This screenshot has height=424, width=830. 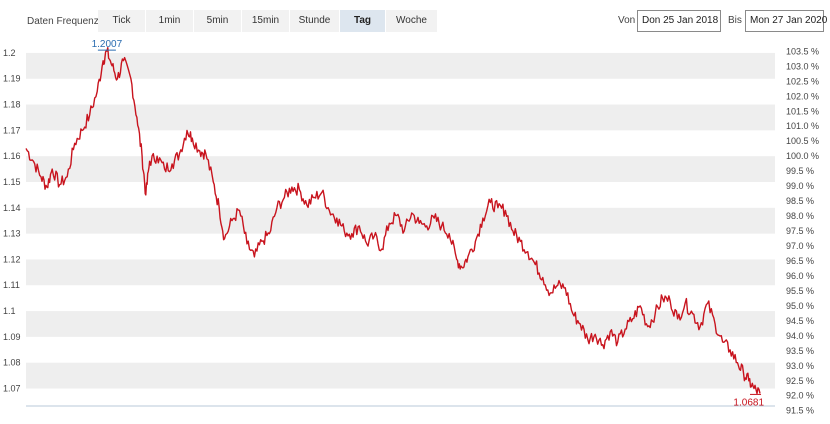 I want to click on y-tick-label: 1.16, so click(x=12, y=156).